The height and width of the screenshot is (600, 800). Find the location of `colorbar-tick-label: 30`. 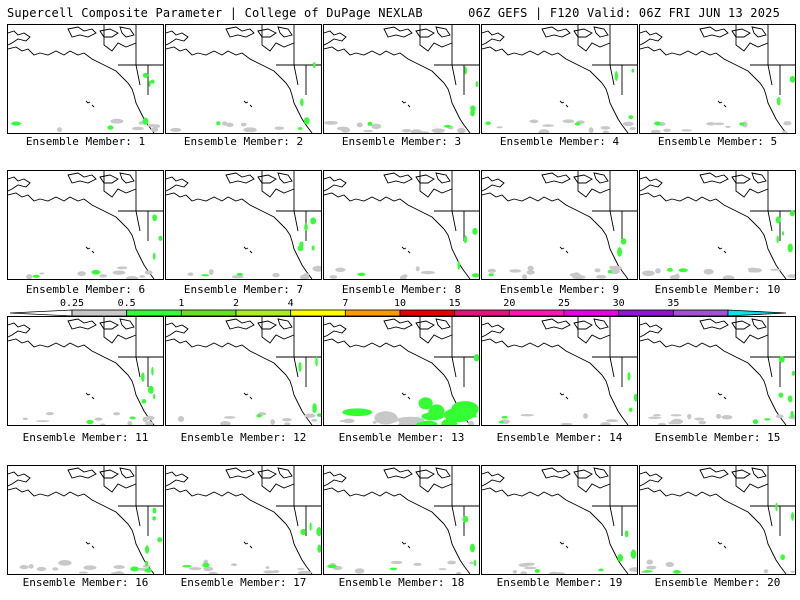

colorbar-tick-label: 30 is located at coordinates (618, 303).